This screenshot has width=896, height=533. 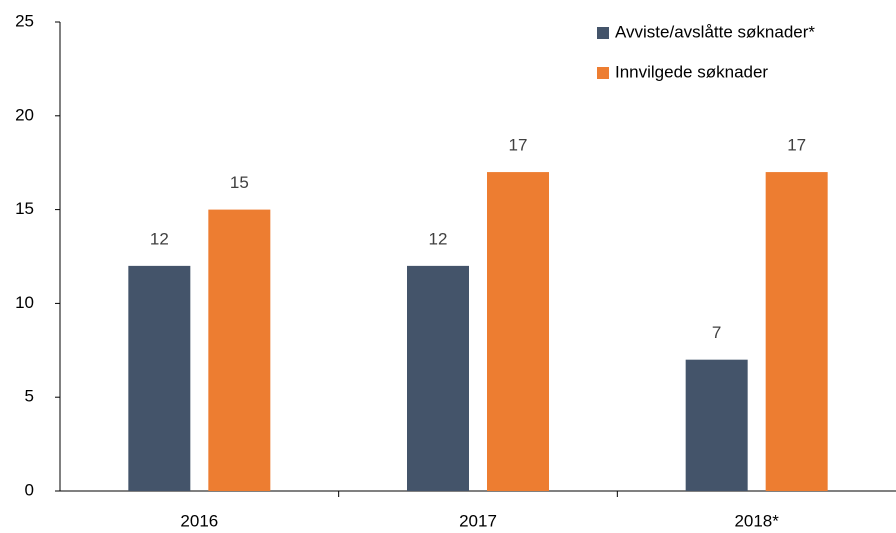 What do you see at coordinates (24, 20) in the screenshot?
I see `y-tick-label: 25` at bounding box center [24, 20].